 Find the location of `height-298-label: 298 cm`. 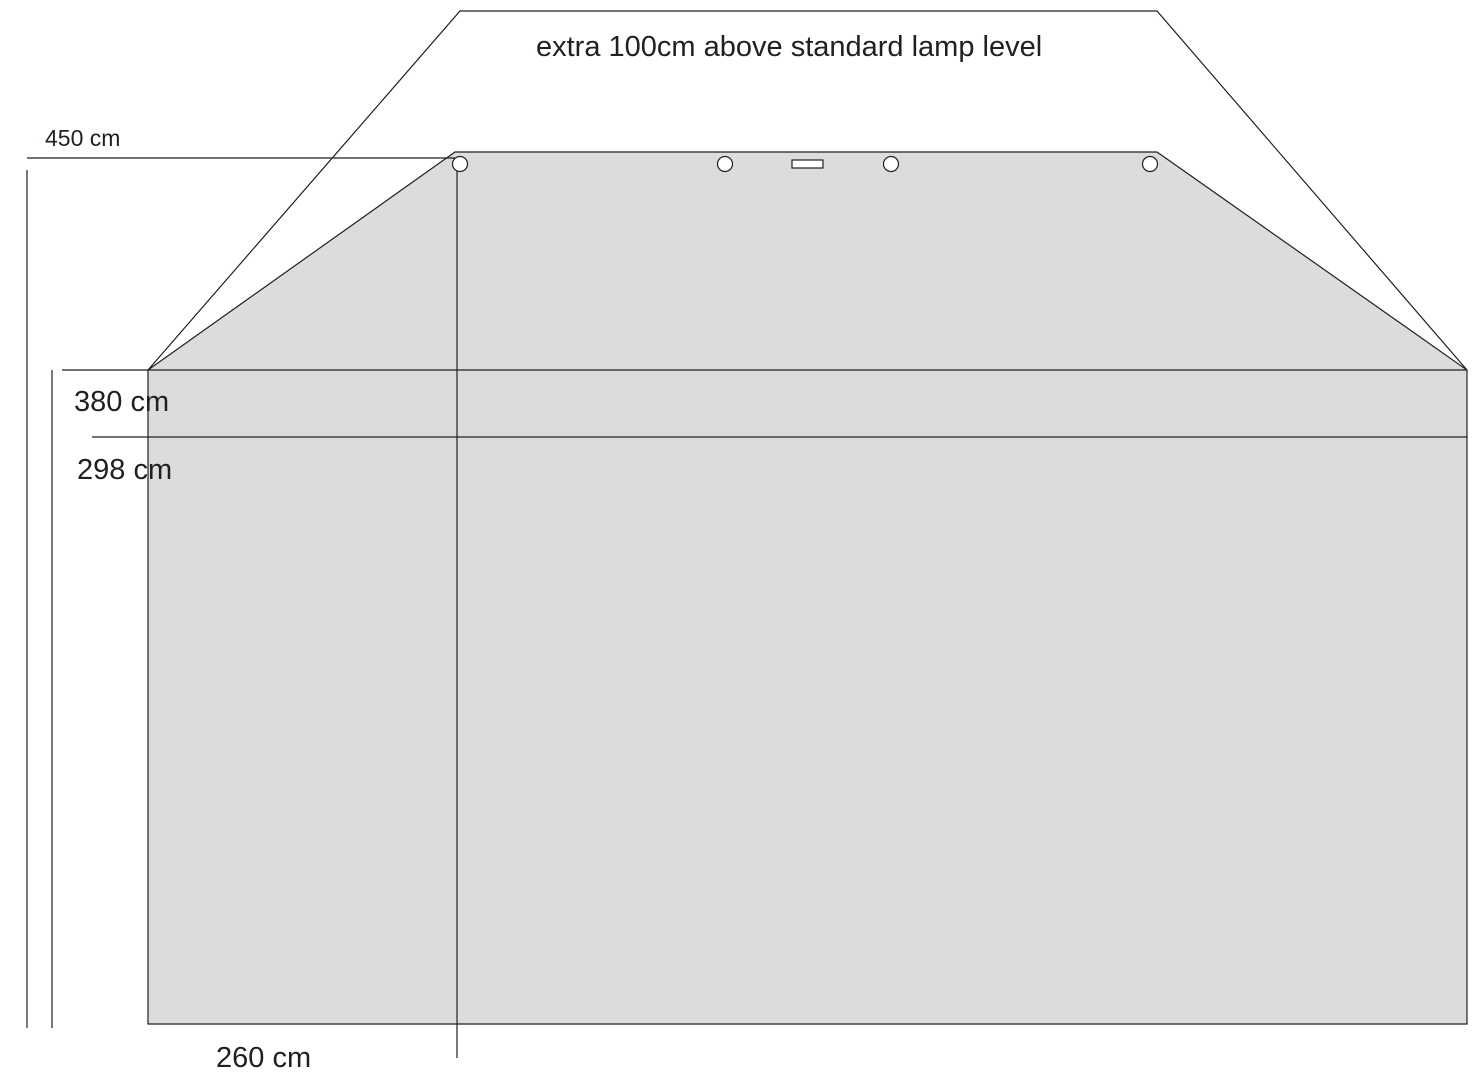

height-298-label: 298 cm is located at coordinates (125, 470).